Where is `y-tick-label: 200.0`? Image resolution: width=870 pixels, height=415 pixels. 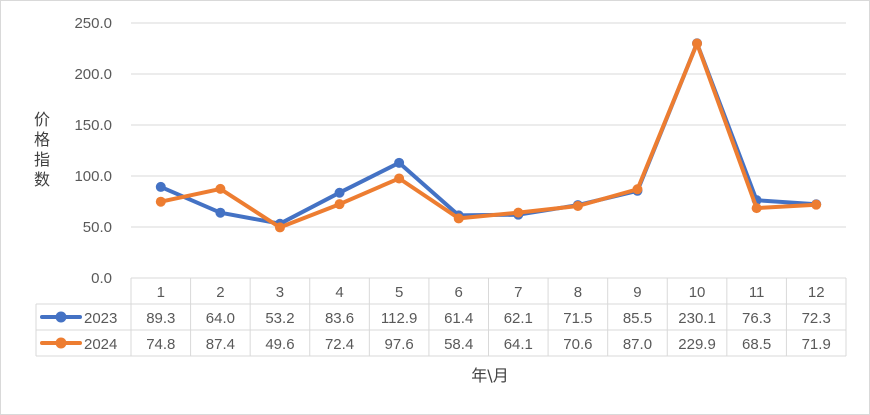
y-tick-label: 200.0 is located at coordinates (93, 74).